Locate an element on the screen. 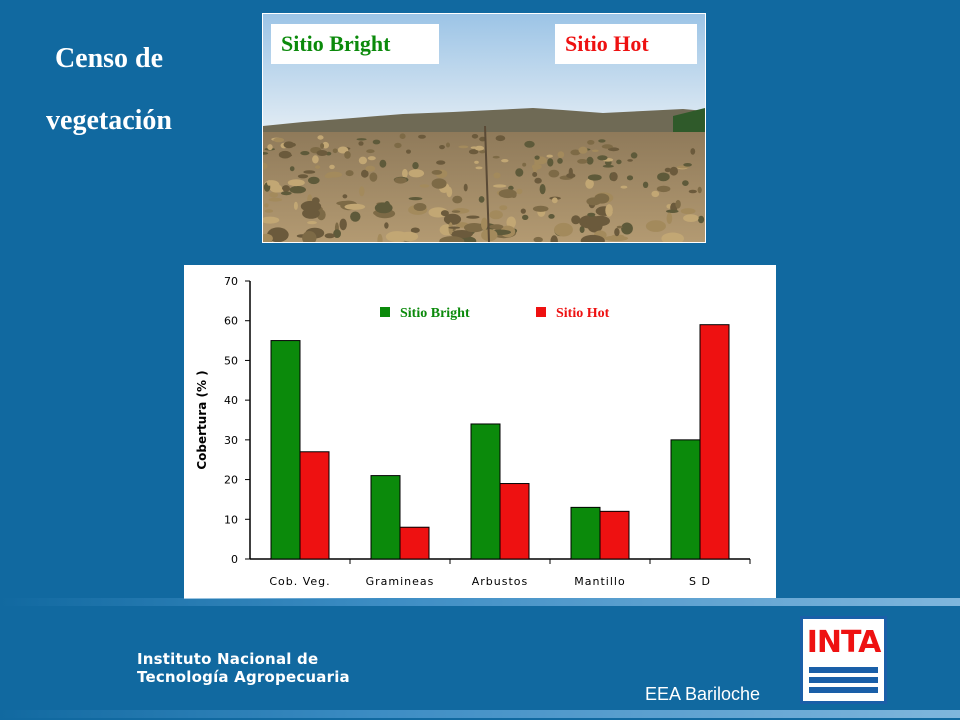 Image resolution: width=960 pixels, height=720 pixels. photo-label-bright: Sitio Bright is located at coordinates (355, 44).